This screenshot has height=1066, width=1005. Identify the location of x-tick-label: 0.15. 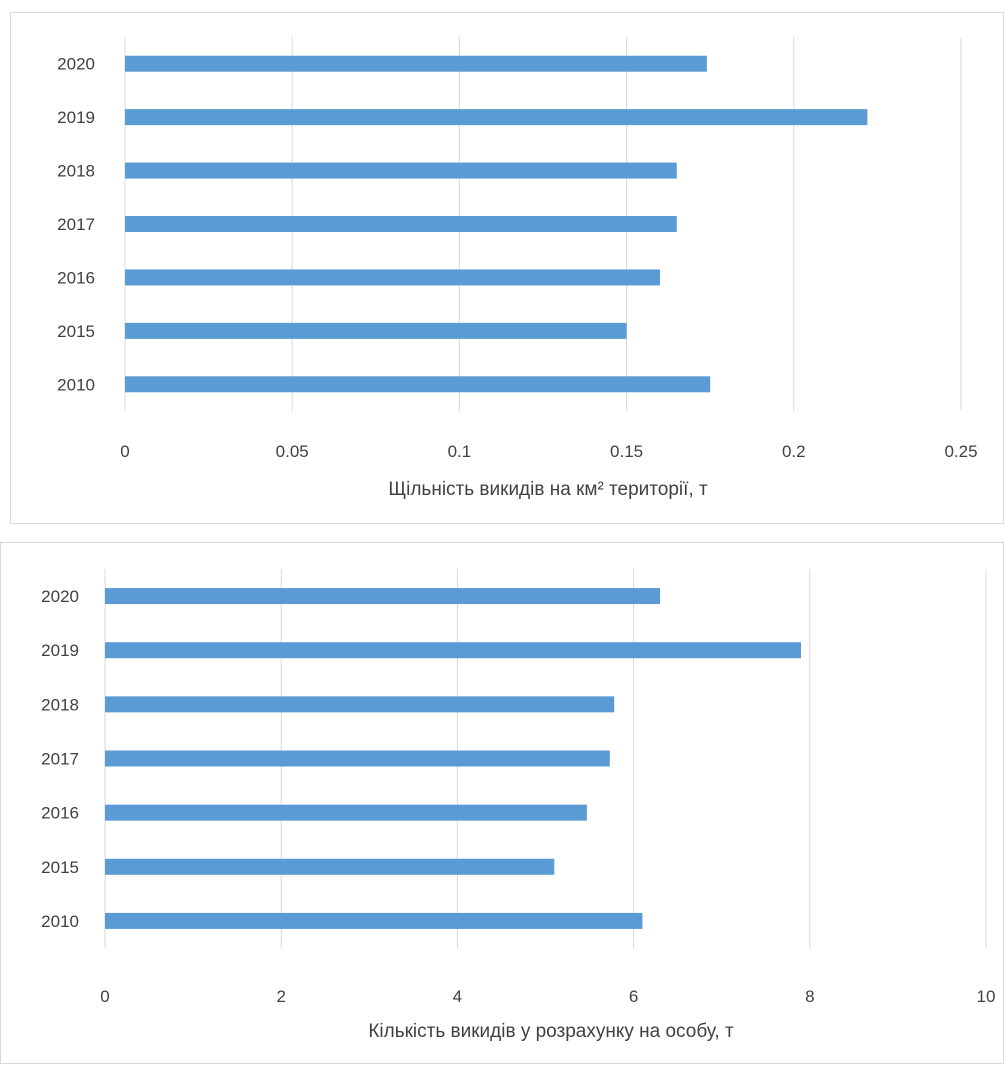
(626, 451).